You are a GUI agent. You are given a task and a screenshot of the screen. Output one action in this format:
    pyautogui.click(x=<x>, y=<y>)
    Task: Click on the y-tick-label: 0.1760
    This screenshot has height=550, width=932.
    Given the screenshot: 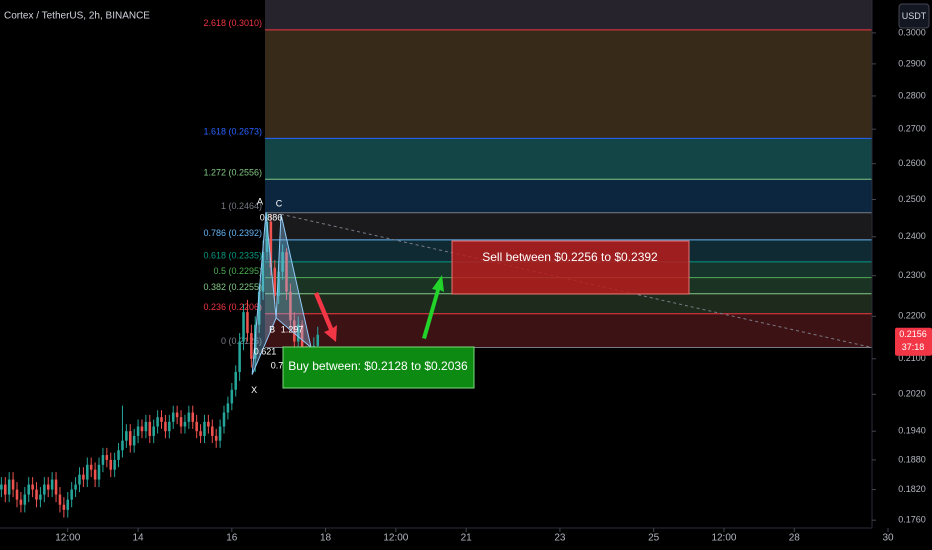 What is the action you would take?
    pyautogui.click(x=912, y=520)
    